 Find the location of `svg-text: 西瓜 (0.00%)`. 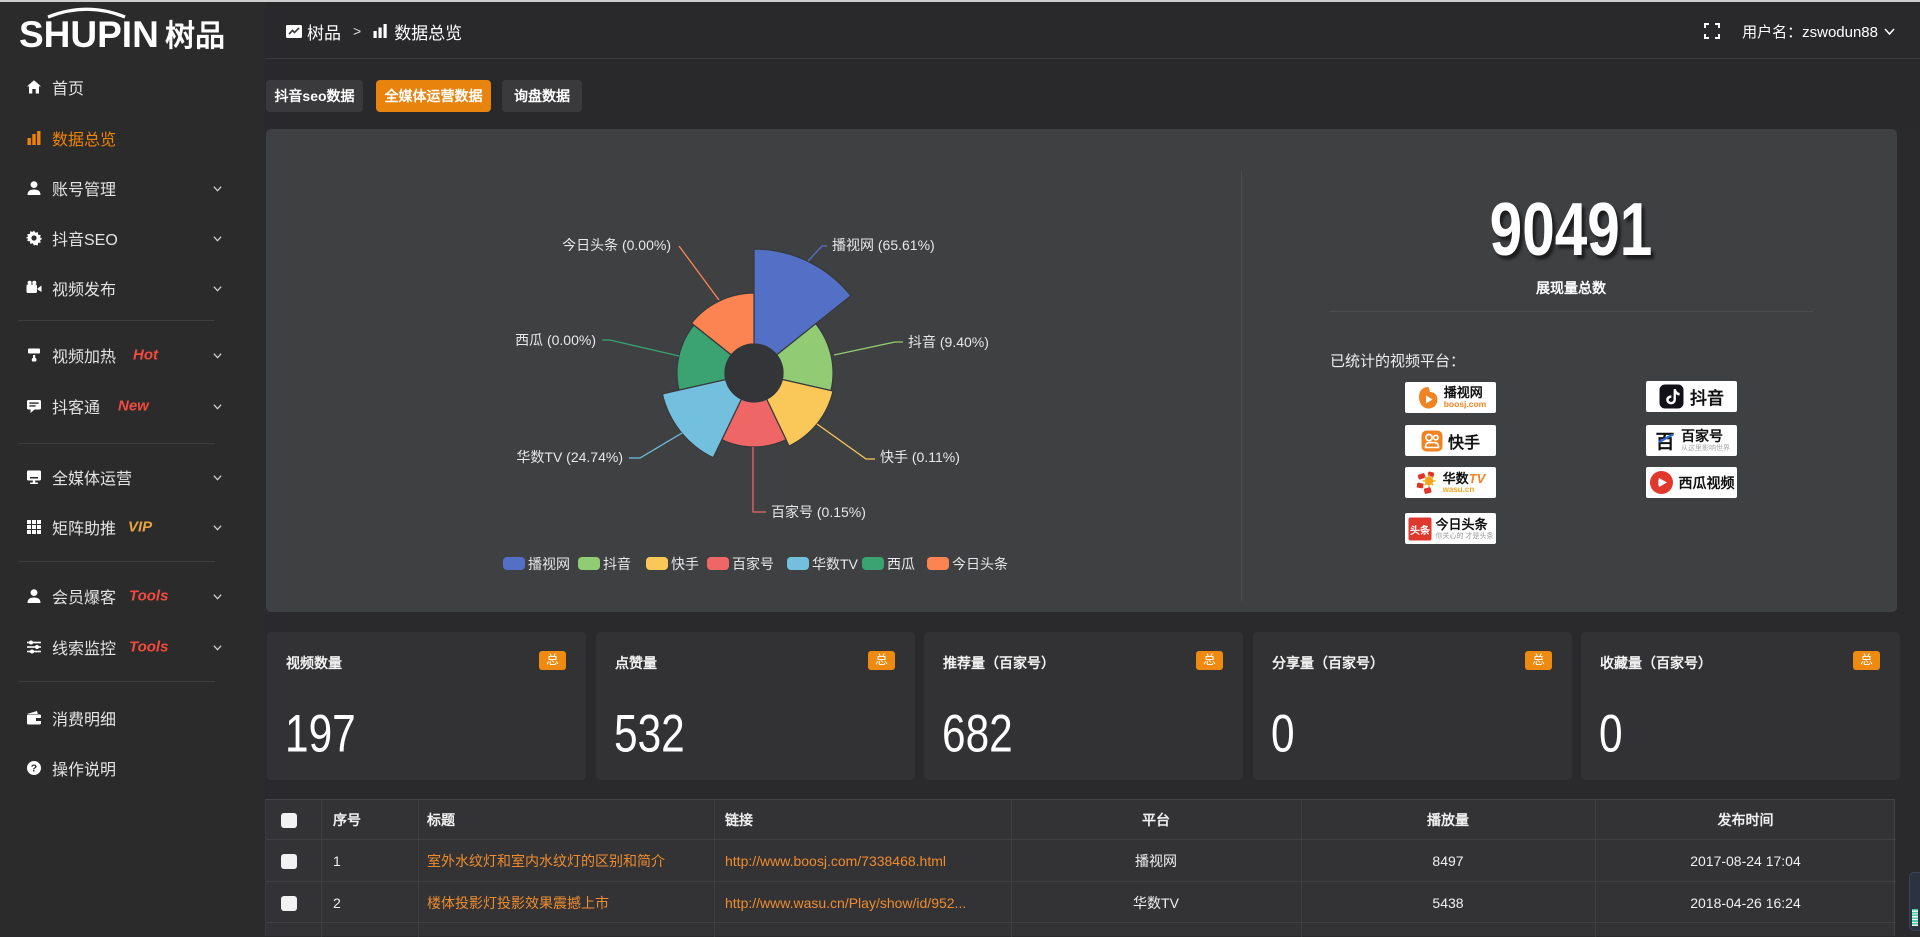

svg-text: 西瓜 (0.00%) is located at coordinates (555, 340).